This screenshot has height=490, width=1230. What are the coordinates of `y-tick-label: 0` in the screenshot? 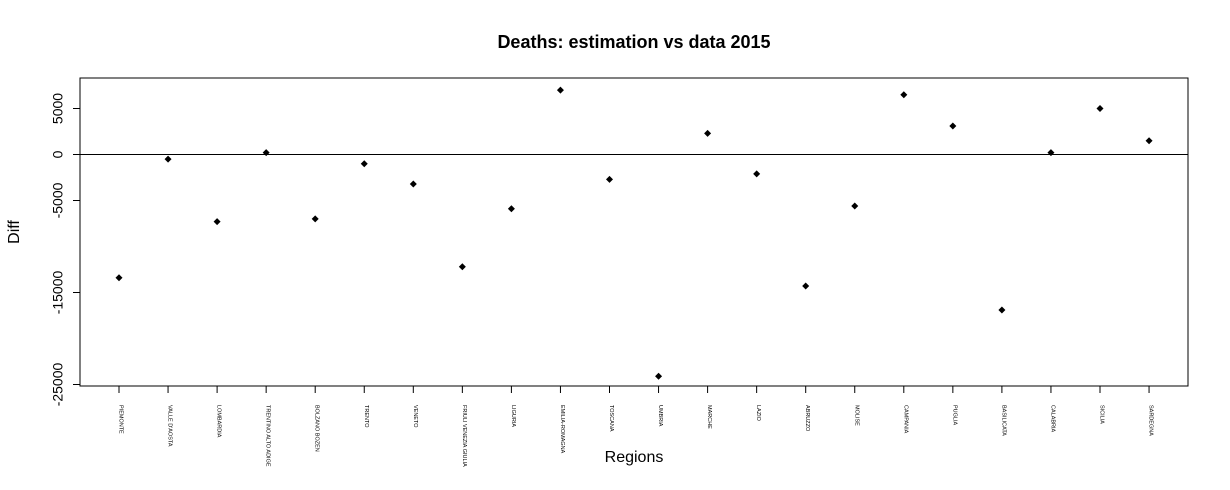 It's located at (58, 154).